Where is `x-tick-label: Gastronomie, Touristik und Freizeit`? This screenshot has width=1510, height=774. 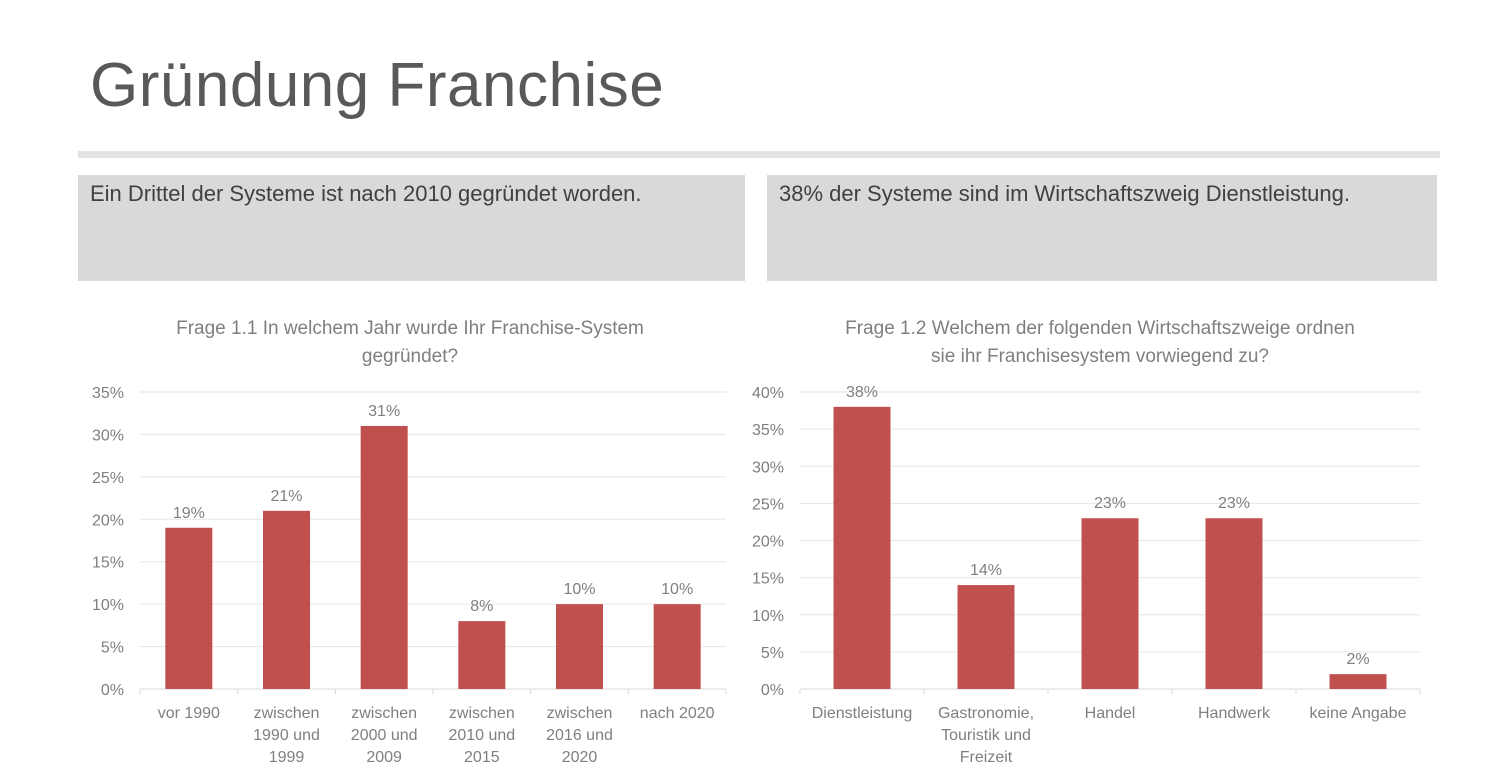
x-tick-label: Gastronomie, Touristik und Freizeit is located at coordinates (986, 735).